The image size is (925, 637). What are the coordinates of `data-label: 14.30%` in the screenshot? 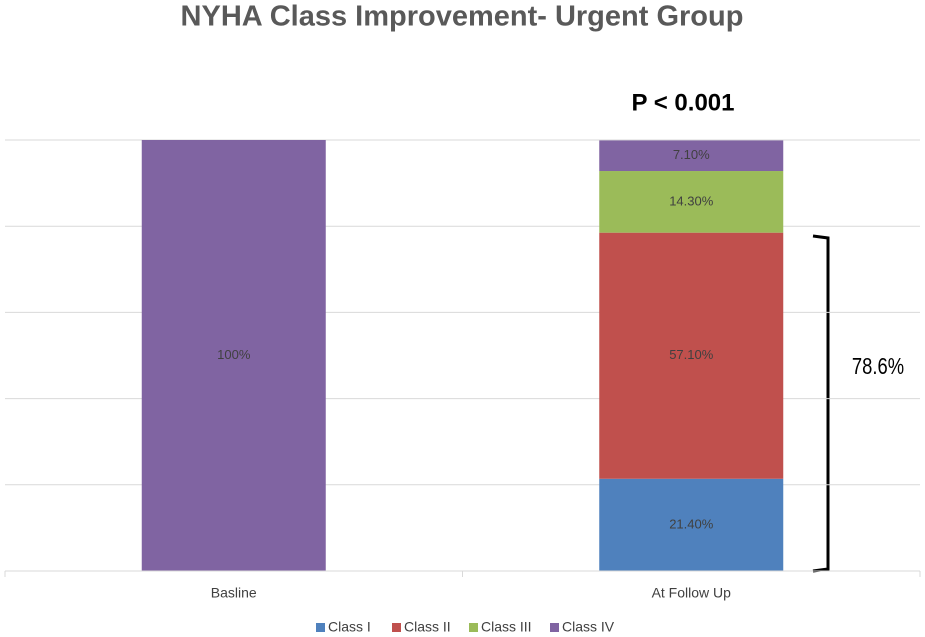 It's located at (691, 200).